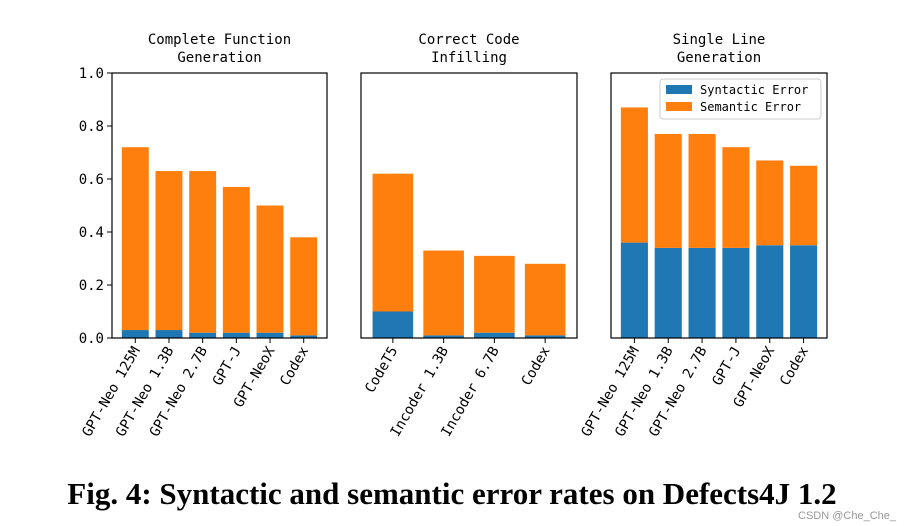 The image size is (904, 526). I want to click on legend-label: Syntactic Error, so click(754, 90).